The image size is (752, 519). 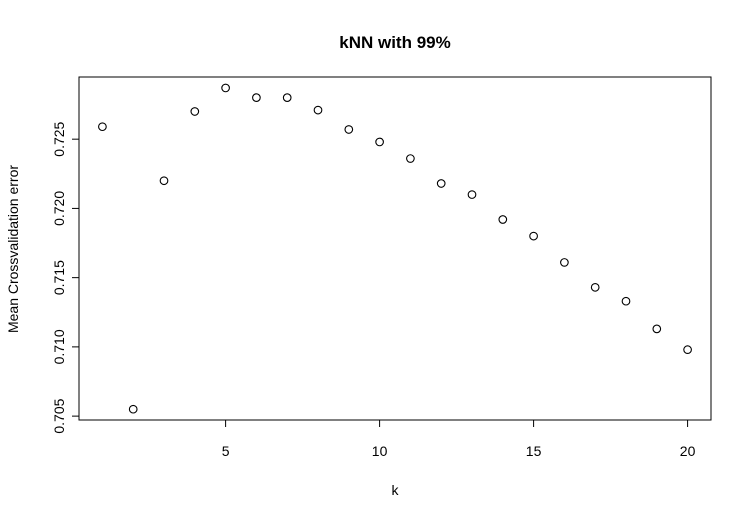 I want to click on x-axis: 5 10 15 20, so click(x=459, y=439).